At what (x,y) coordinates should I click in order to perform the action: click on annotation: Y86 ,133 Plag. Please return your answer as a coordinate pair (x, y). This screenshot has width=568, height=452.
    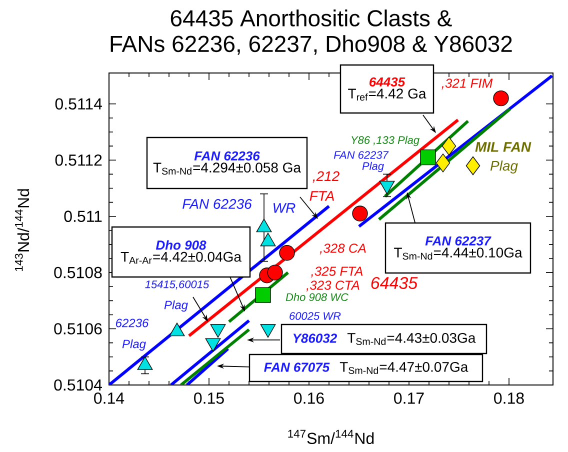
    Looking at the image, I should click on (386, 141).